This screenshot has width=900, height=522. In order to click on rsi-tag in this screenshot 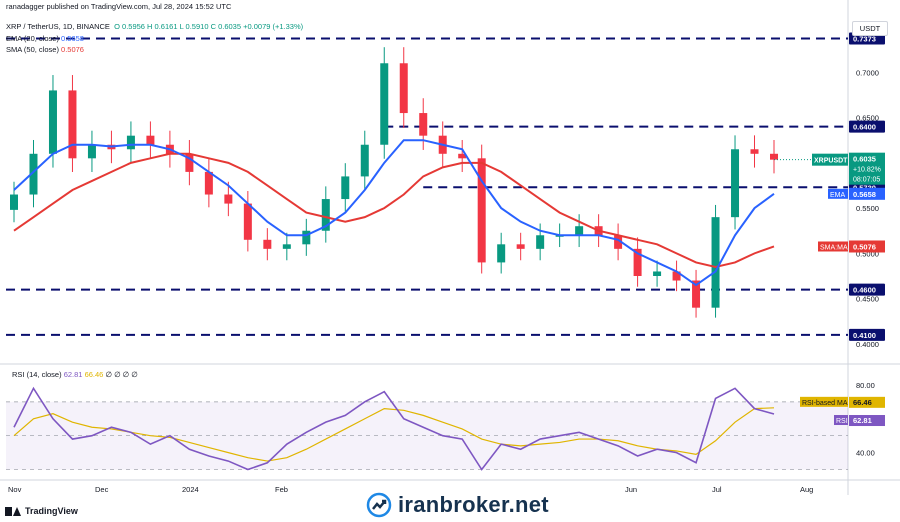, I will do `click(841, 420)`.